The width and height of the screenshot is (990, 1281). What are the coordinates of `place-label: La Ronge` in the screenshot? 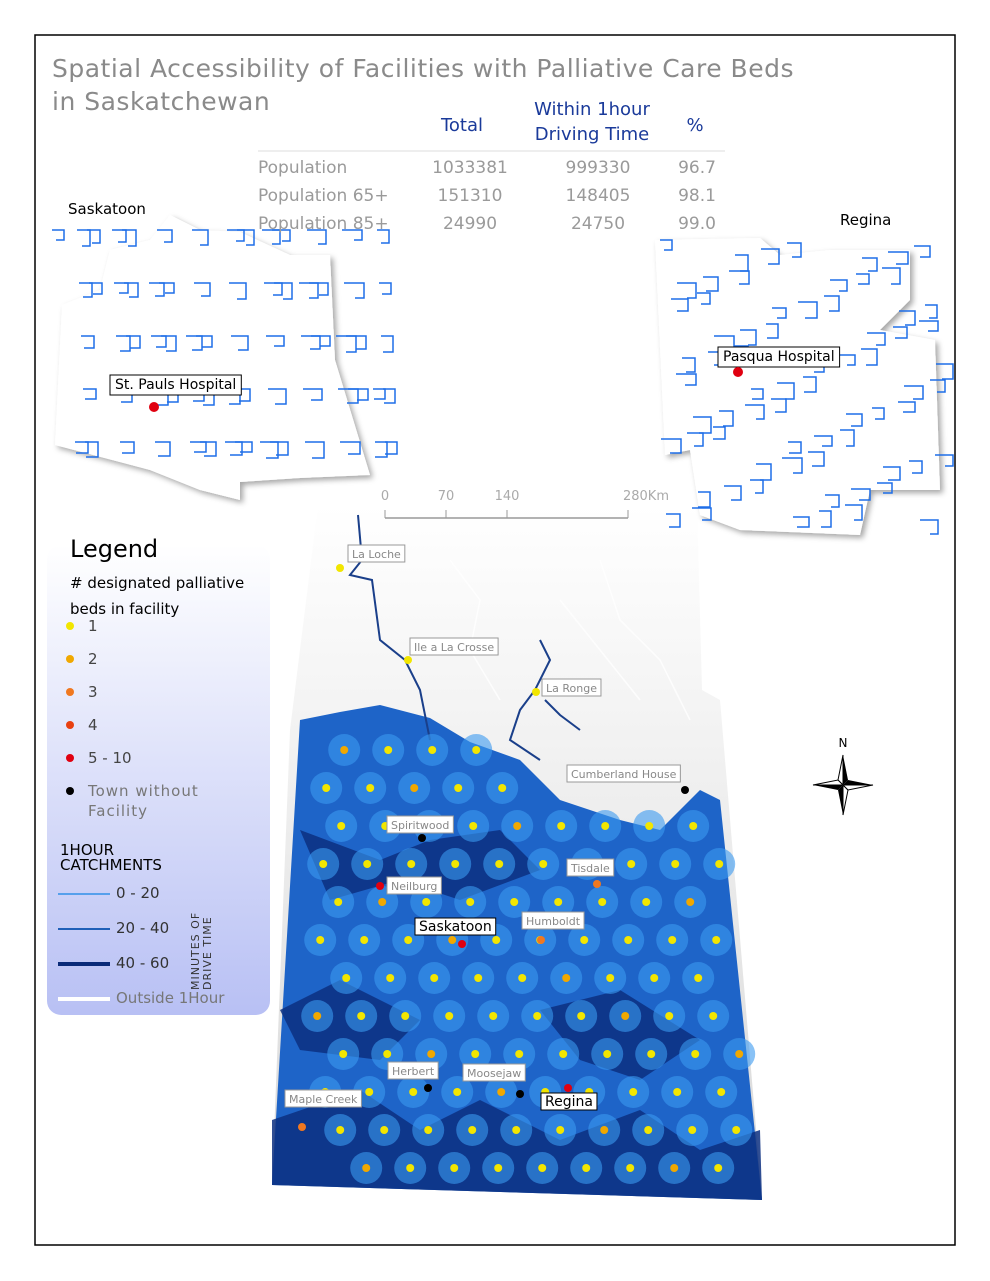 It's located at (571, 688).